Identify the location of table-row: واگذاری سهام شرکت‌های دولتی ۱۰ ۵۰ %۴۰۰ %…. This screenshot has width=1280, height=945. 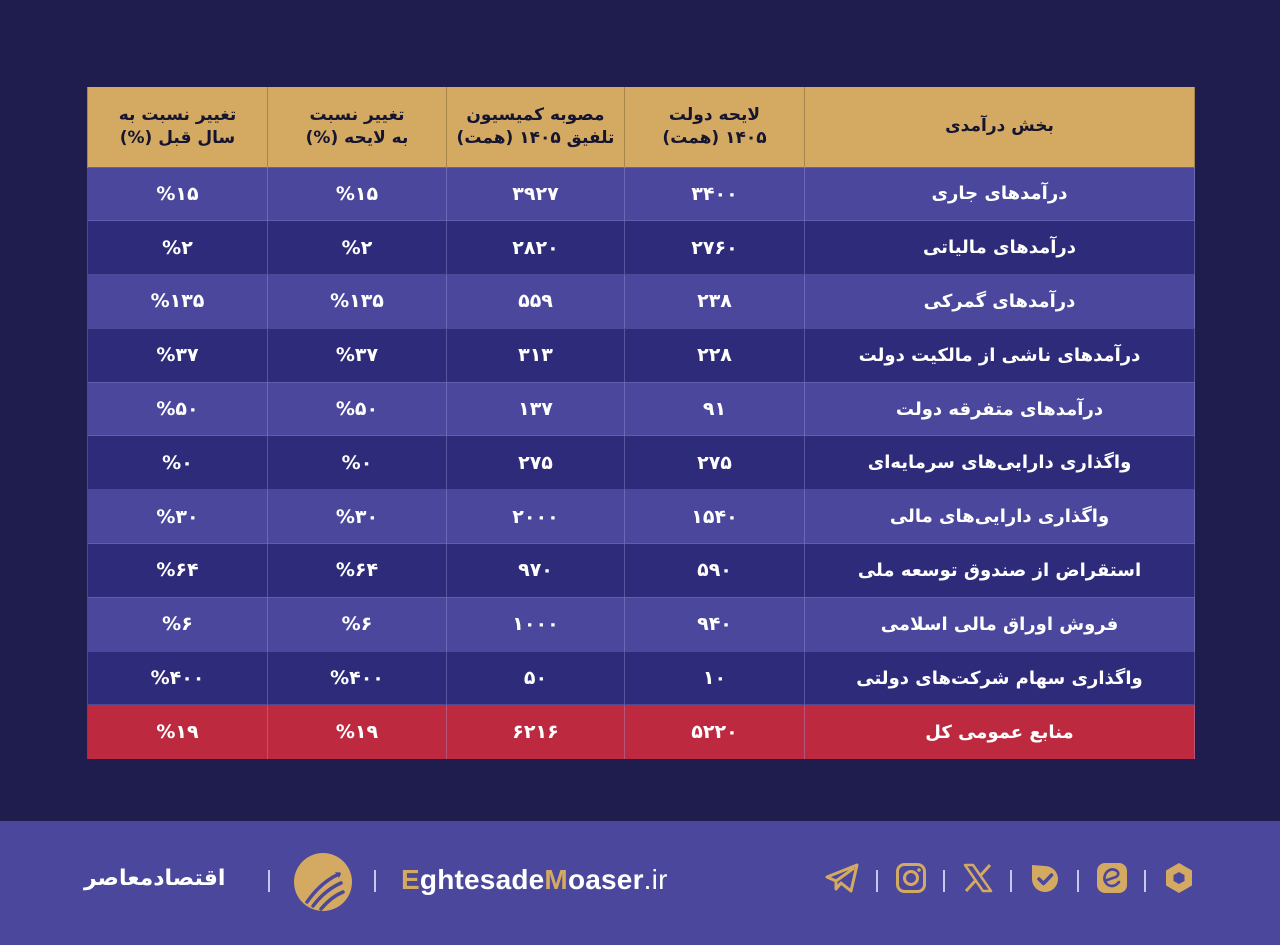
(641, 677).